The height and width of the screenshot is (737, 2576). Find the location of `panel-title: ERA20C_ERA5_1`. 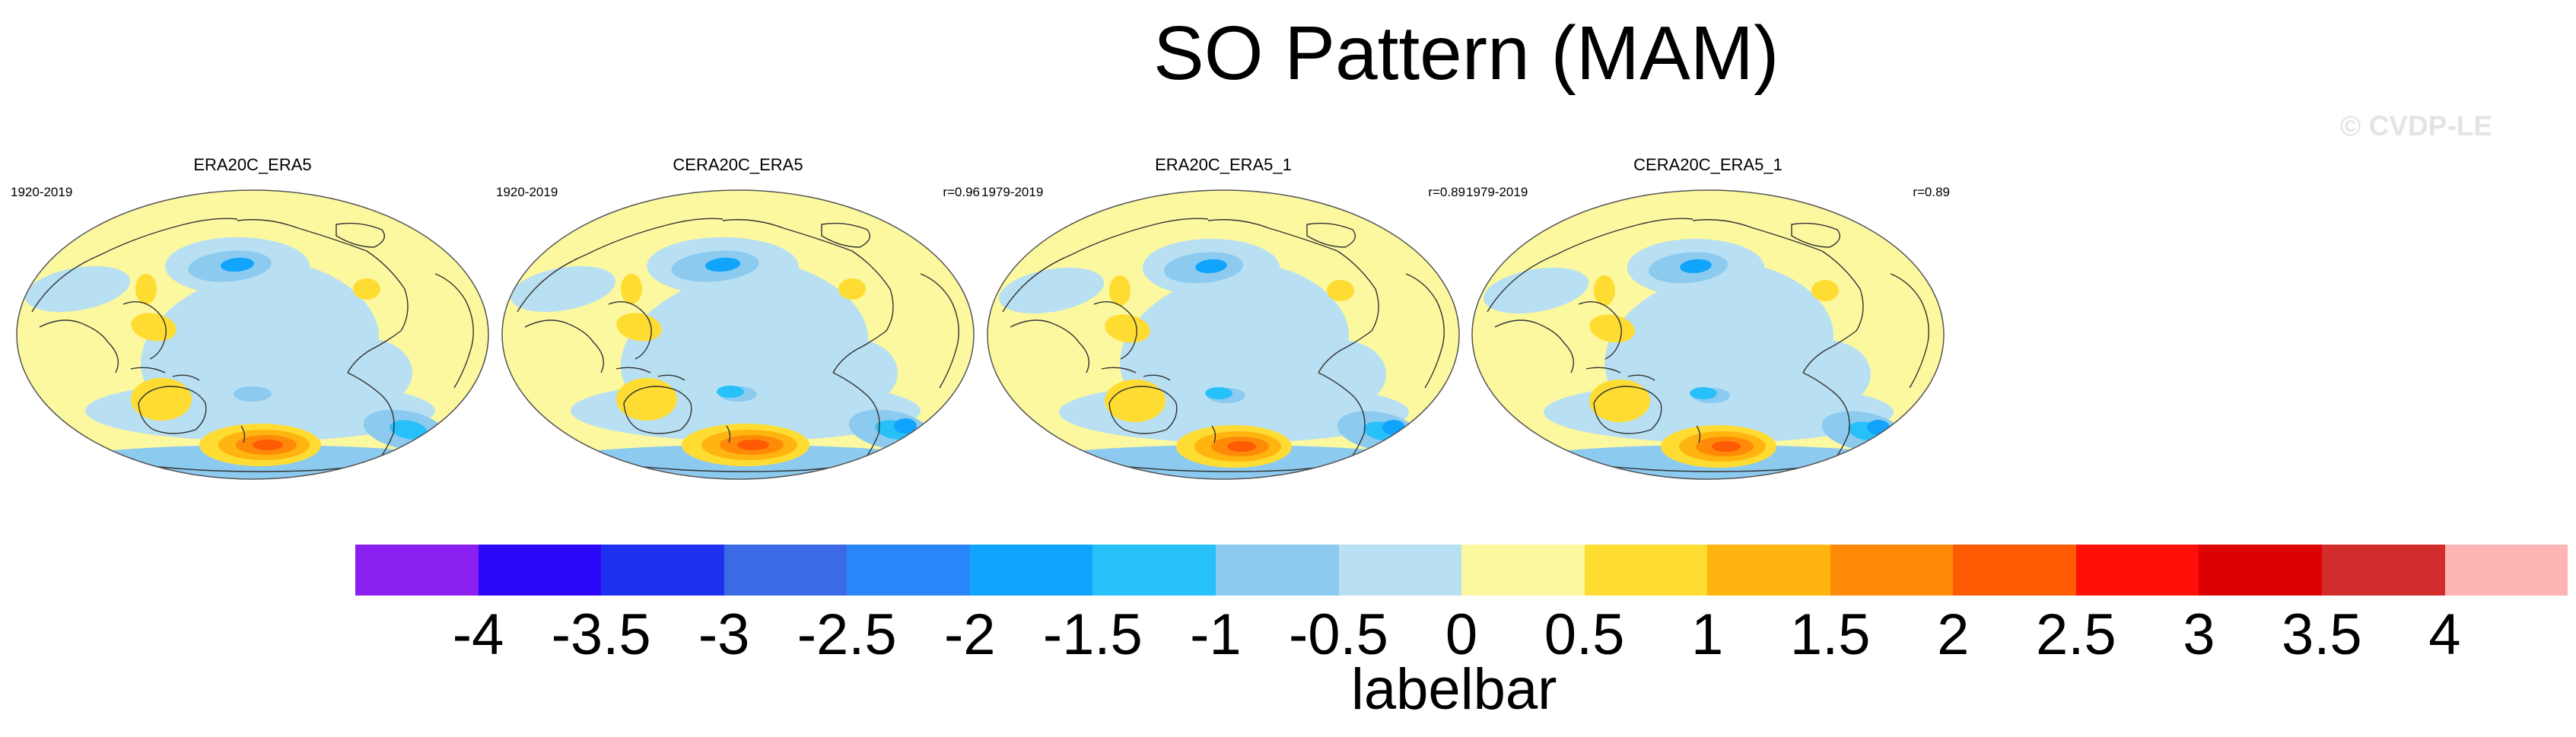

panel-title: ERA20C_ERA5_1 is located at coordinates (1223, 164).